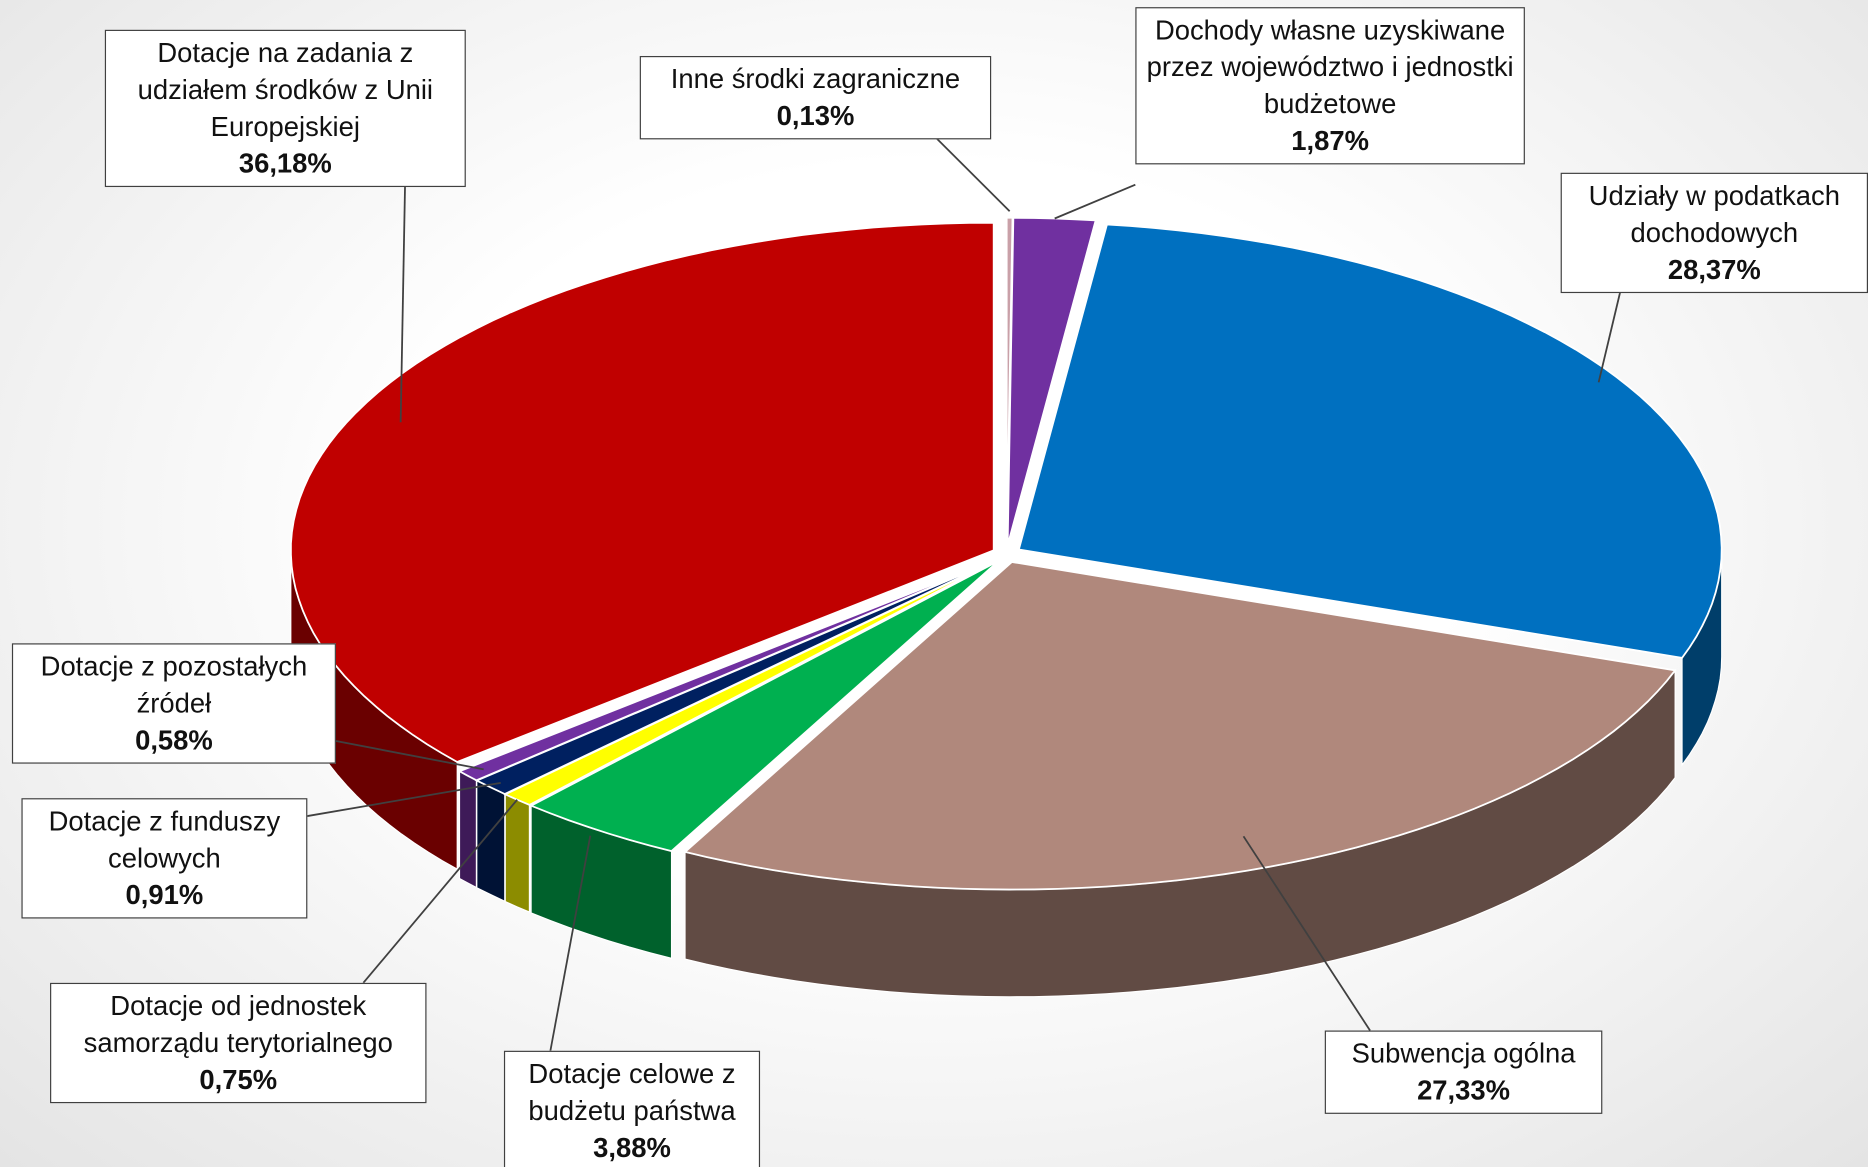 Image resolution: width=1868 pixels, height=1167 pixels. I want to click on callout: Subwencja ogólna 27,33%, so click(1463, 1072).